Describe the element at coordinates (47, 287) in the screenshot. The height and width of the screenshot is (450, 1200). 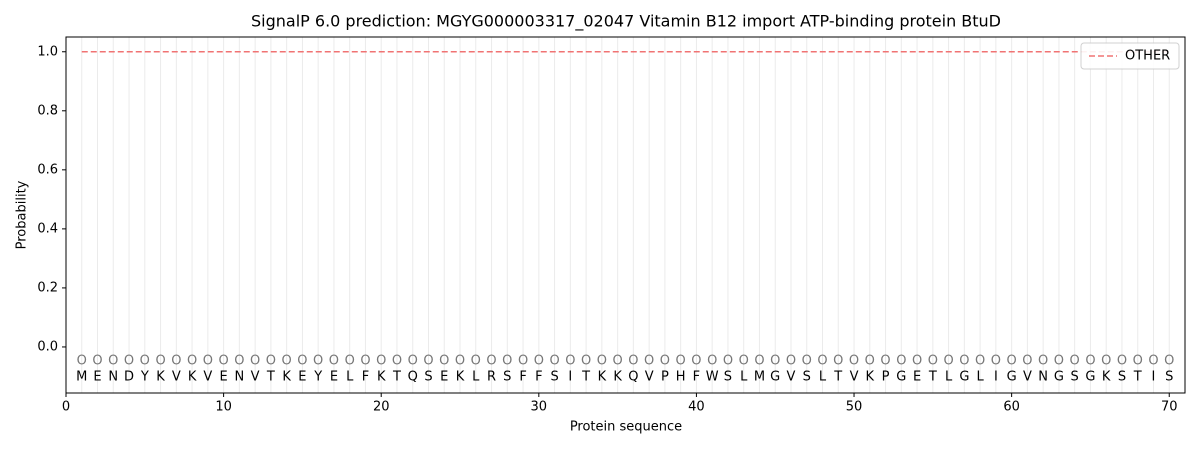
I see `y-tick-label: 0.2` at that location.